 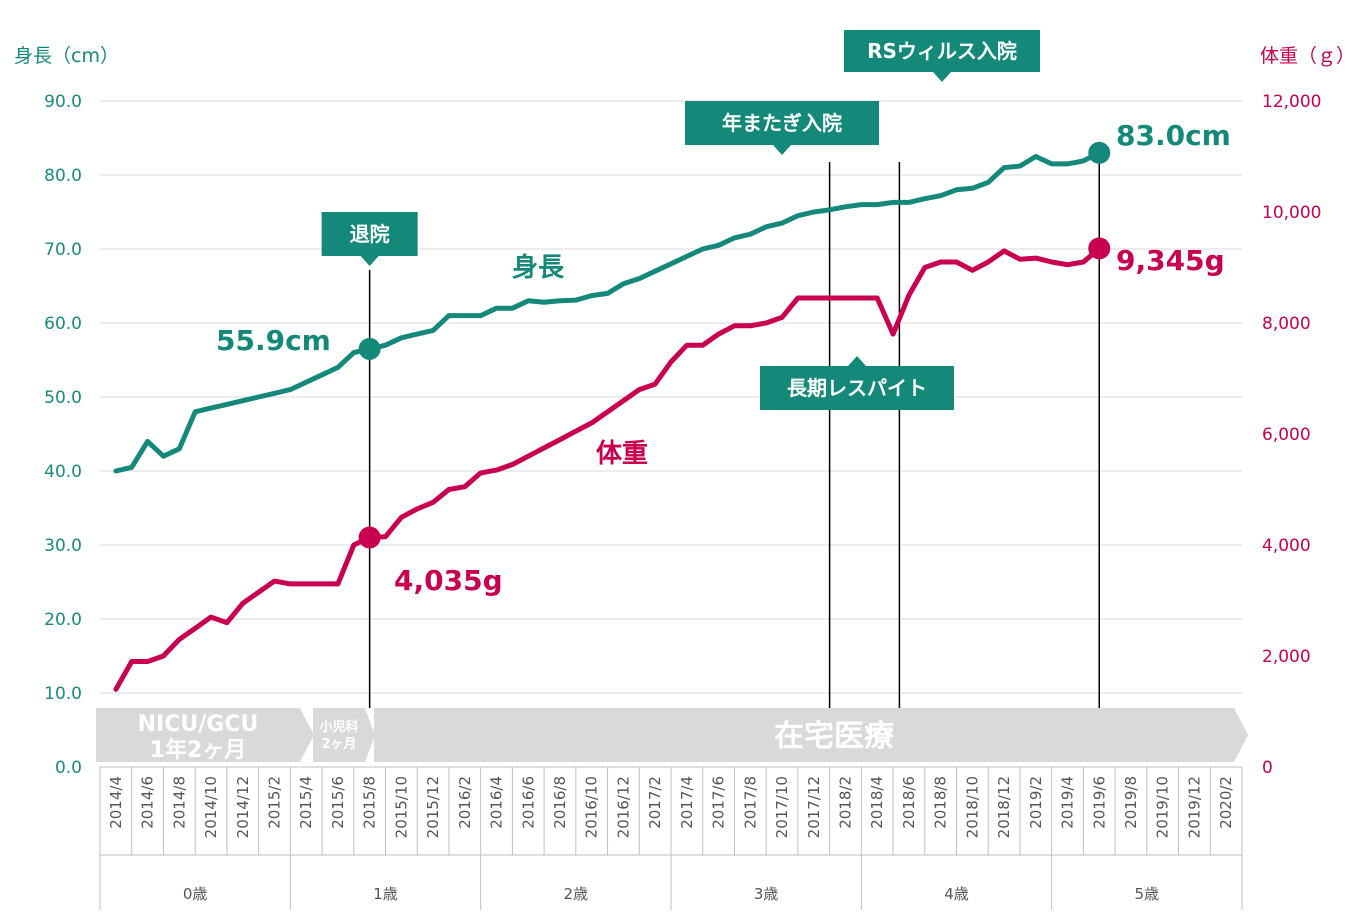 I want to click on x-tick-label: 2019/8, so click(x=1131, y=802).